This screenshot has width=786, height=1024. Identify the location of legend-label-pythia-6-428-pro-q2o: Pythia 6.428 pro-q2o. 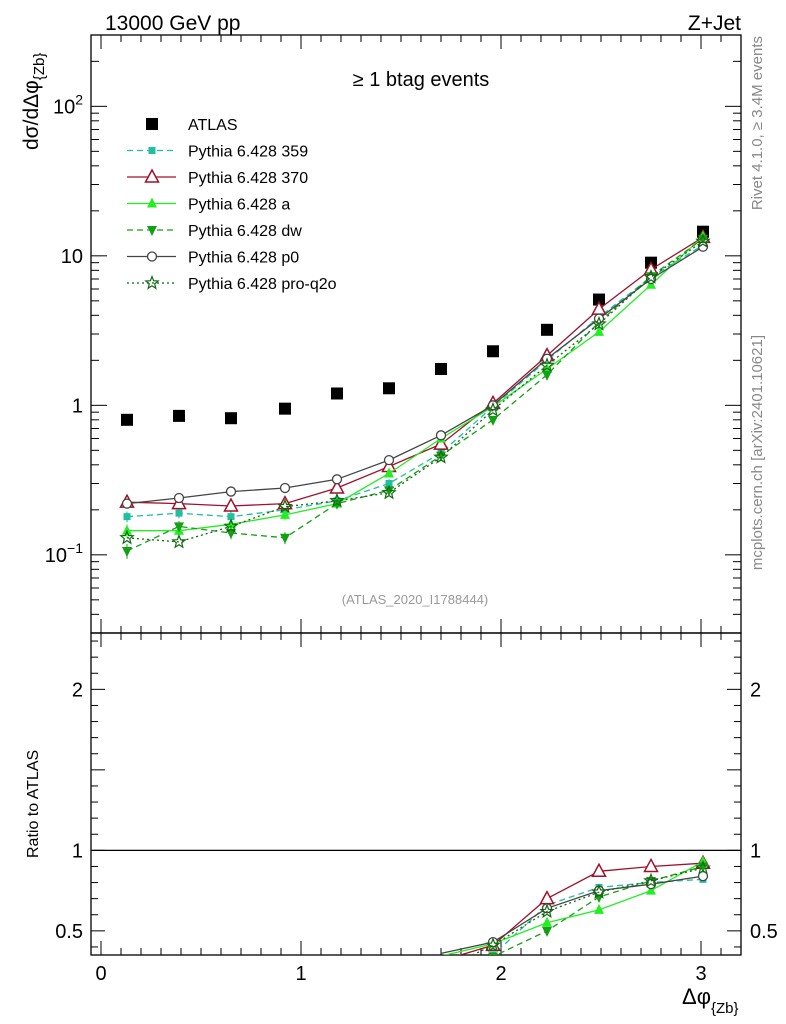
(262, 284).